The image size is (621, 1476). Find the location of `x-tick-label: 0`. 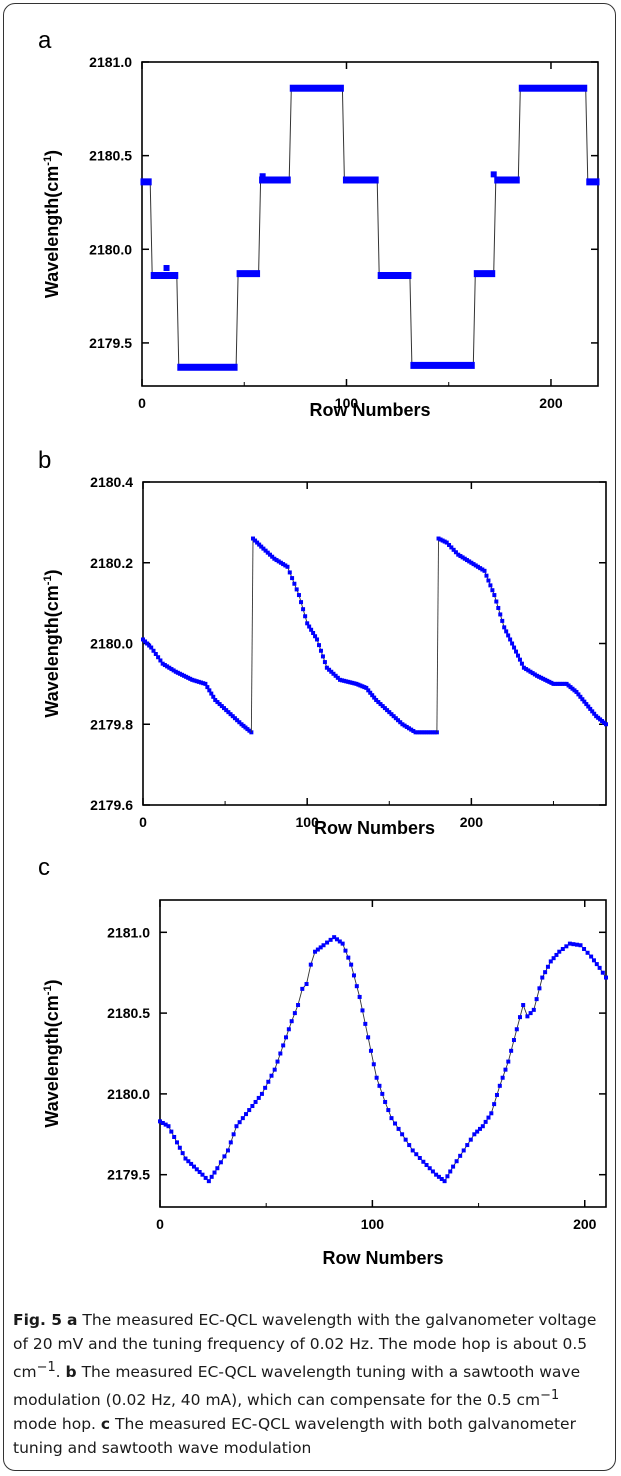

x-tick-label: 0 is located at coordinates (142, 403).